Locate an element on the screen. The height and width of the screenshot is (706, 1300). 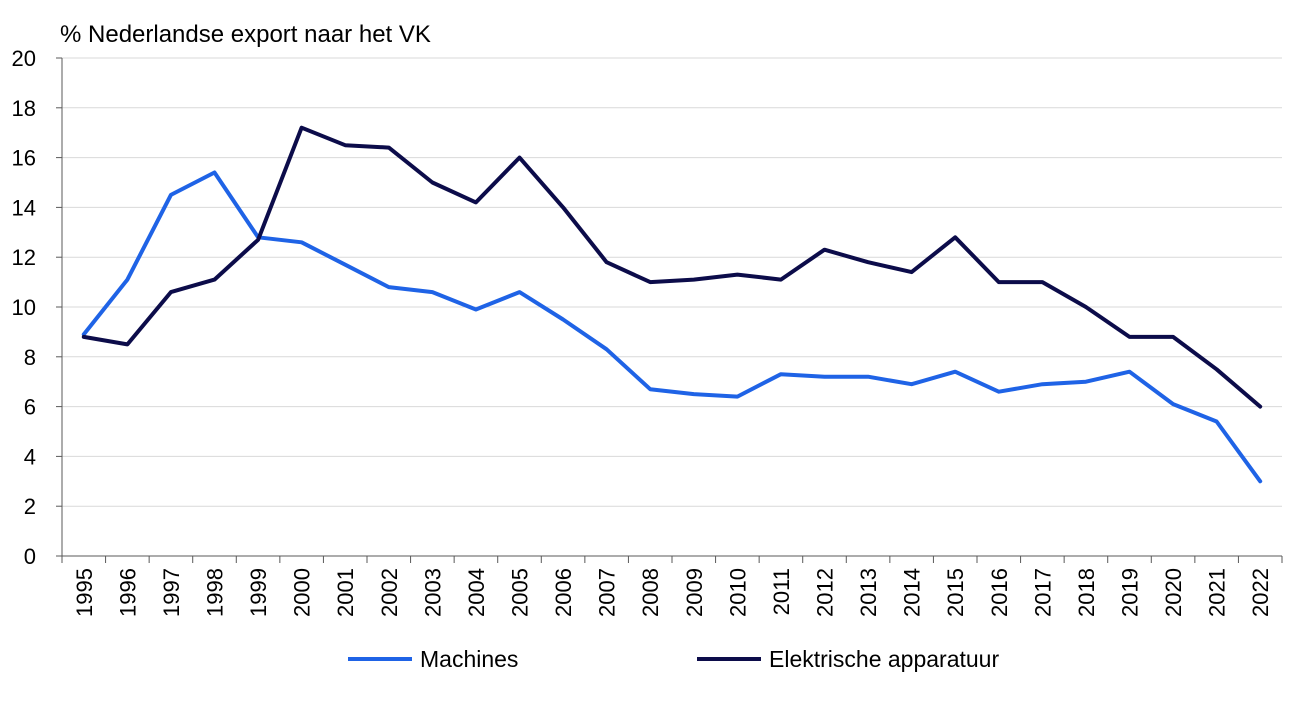
x-tick-label: 2022 is located at coordinates (1260, 592).